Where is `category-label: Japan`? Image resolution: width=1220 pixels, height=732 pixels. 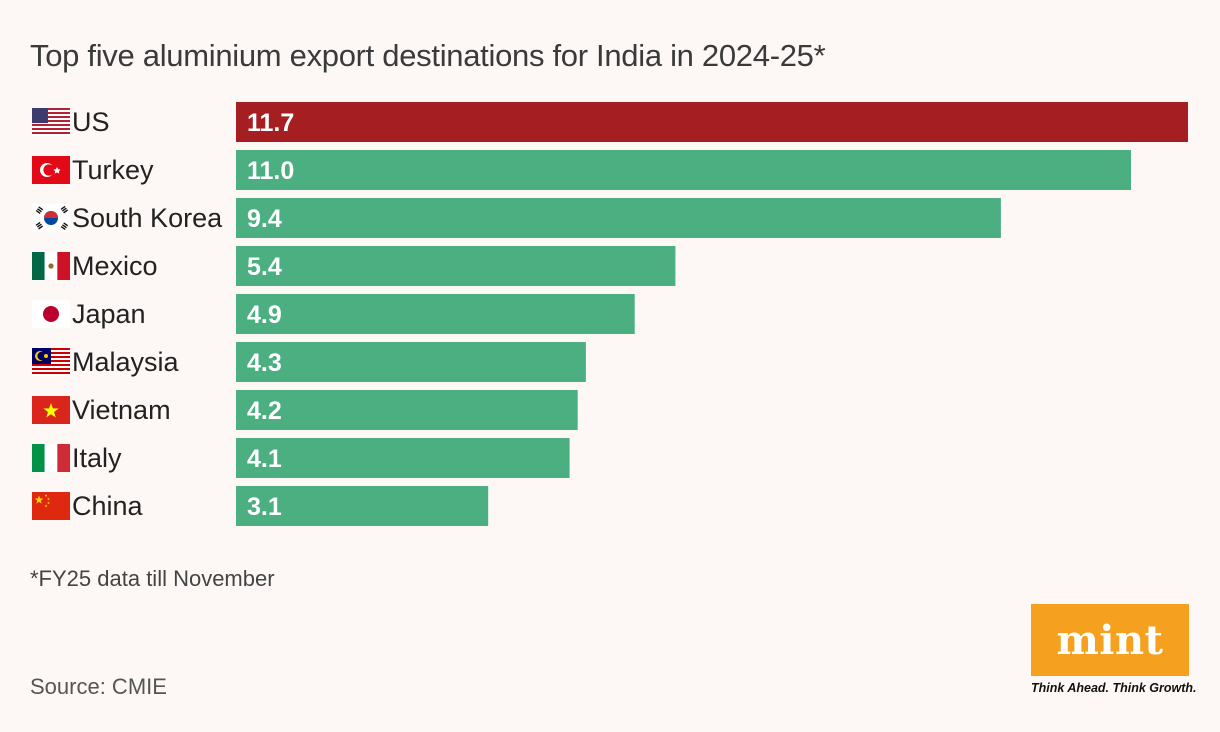 category-label: Japan is located at coordinates (109, 314).